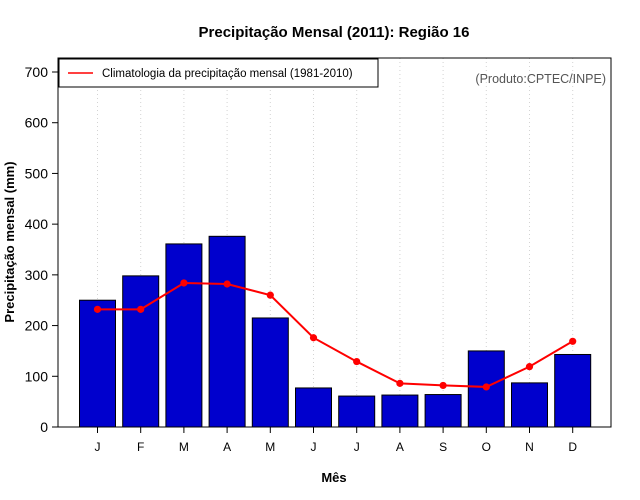 Image resolution: width=640 pixels, height=500 pixels. Describe the element at coordinates (37, 376) in the screenshot. I see `y-tick-label-100: 100` at that location.